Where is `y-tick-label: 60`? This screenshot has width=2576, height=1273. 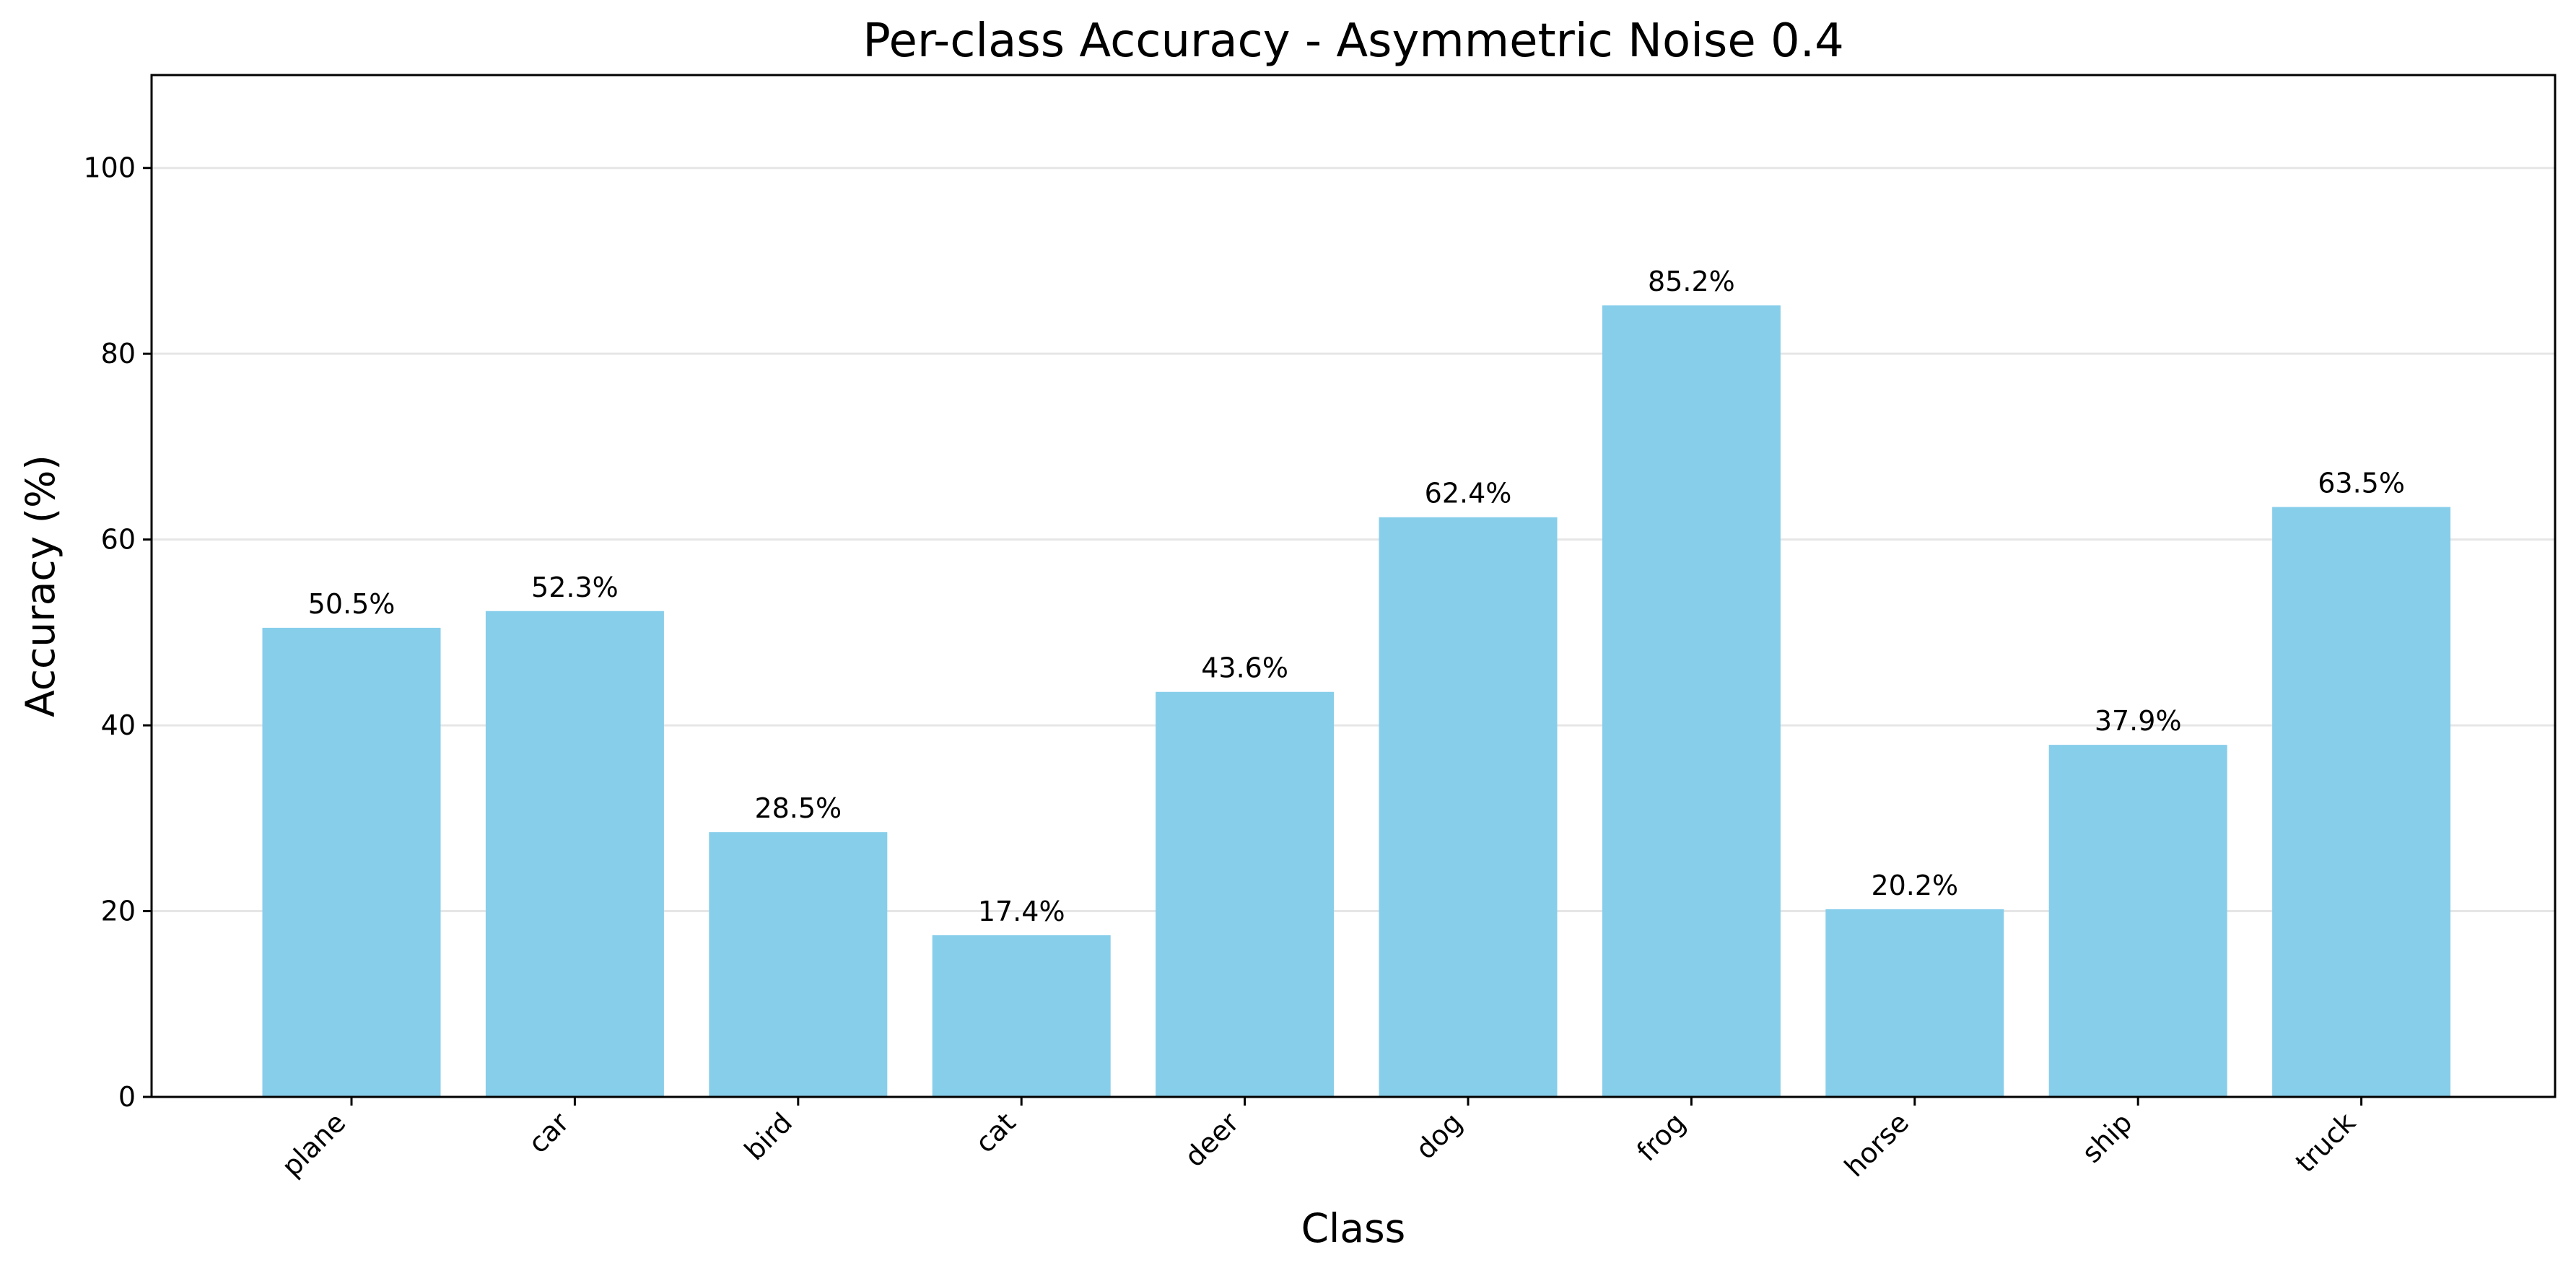
y-tick-label: 60 is located at coordinates (118, 540).